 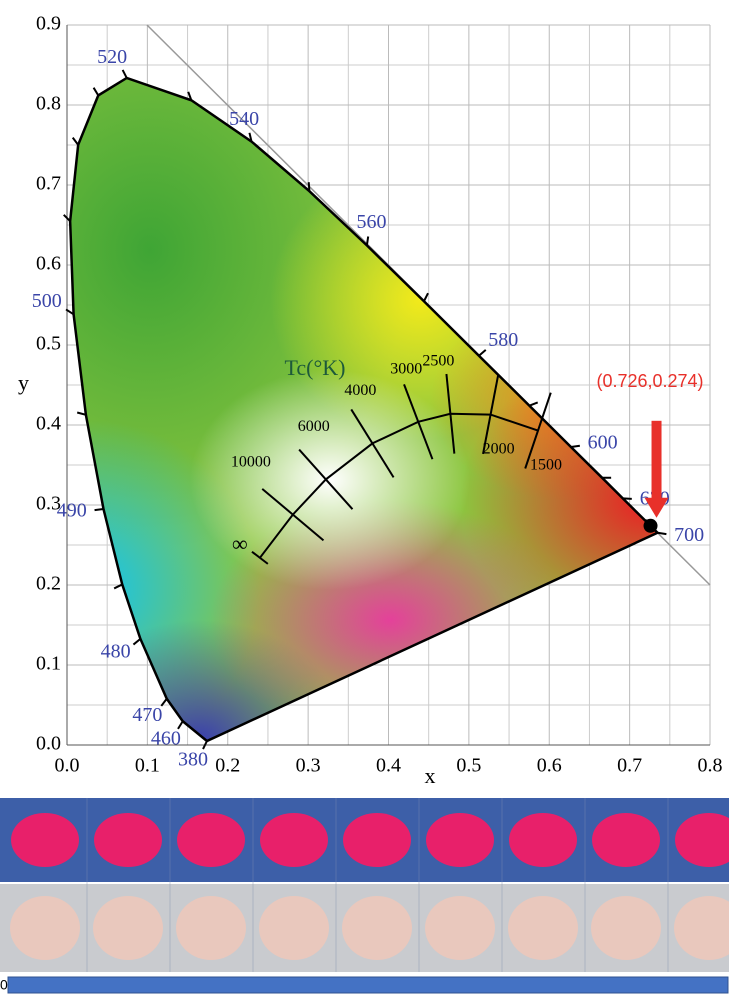 I want to click on x-tick-label: 0.8, so click(x=710, y=766).